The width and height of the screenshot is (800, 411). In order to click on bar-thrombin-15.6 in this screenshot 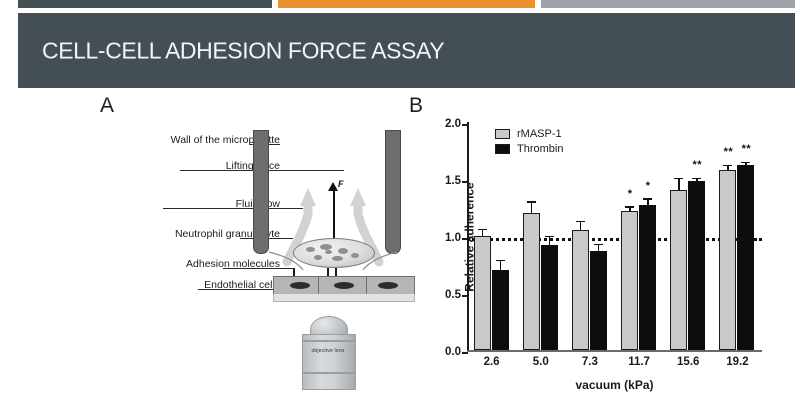, I will do `click(697, 265)`.